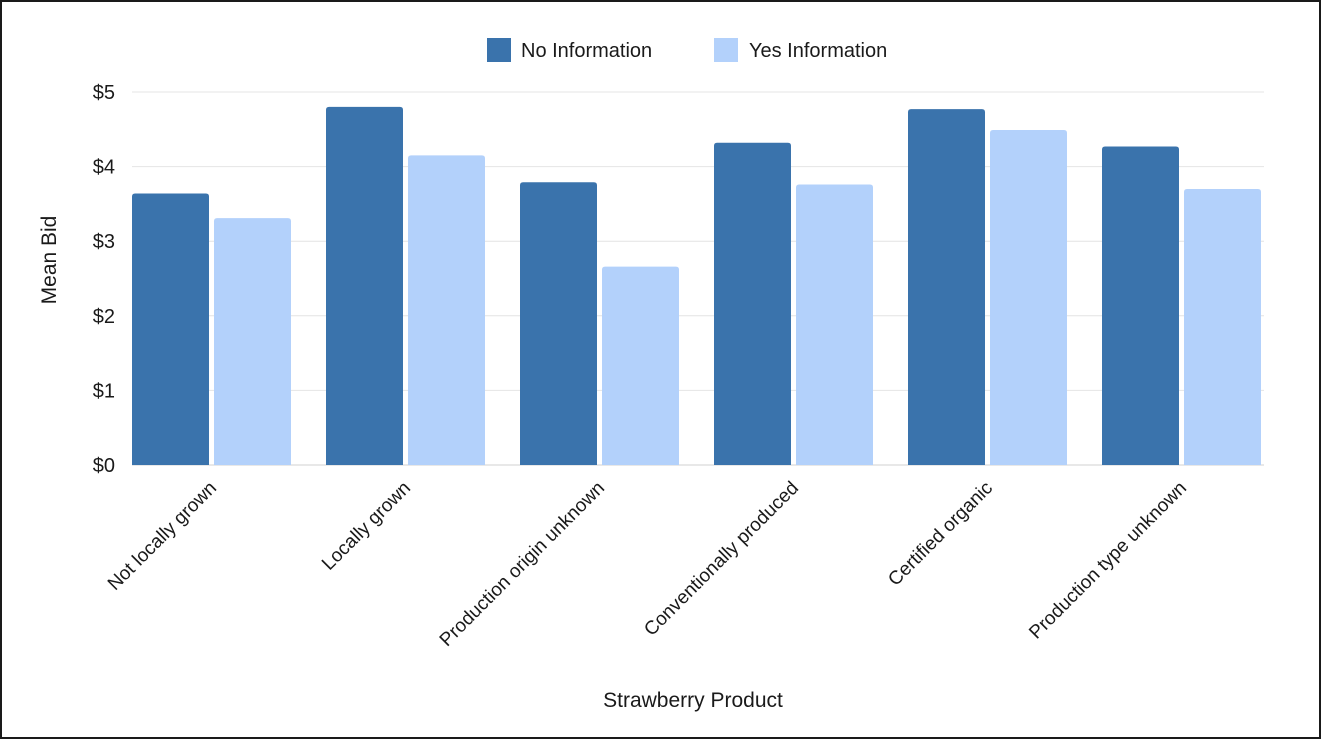 This screenshot has width=1321, height=741. I want to click on bar-yes-information-production-origin-unknown, so click(640, 365).